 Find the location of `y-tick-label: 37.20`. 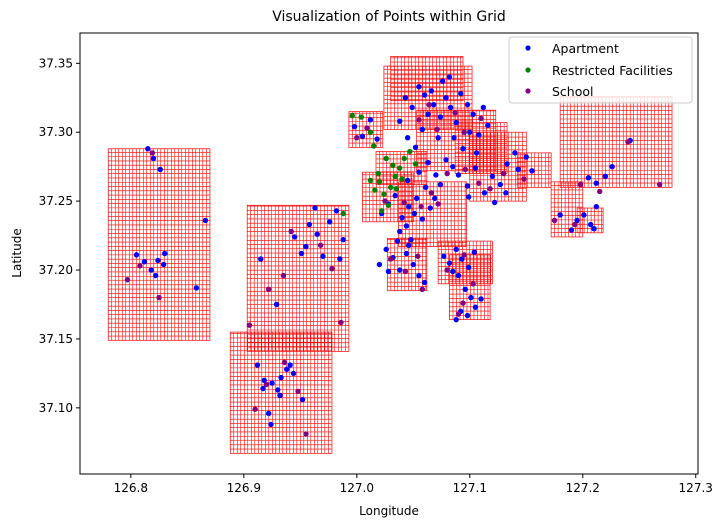

y-tick-label: 37.20 is located at coordinates (56, 270).